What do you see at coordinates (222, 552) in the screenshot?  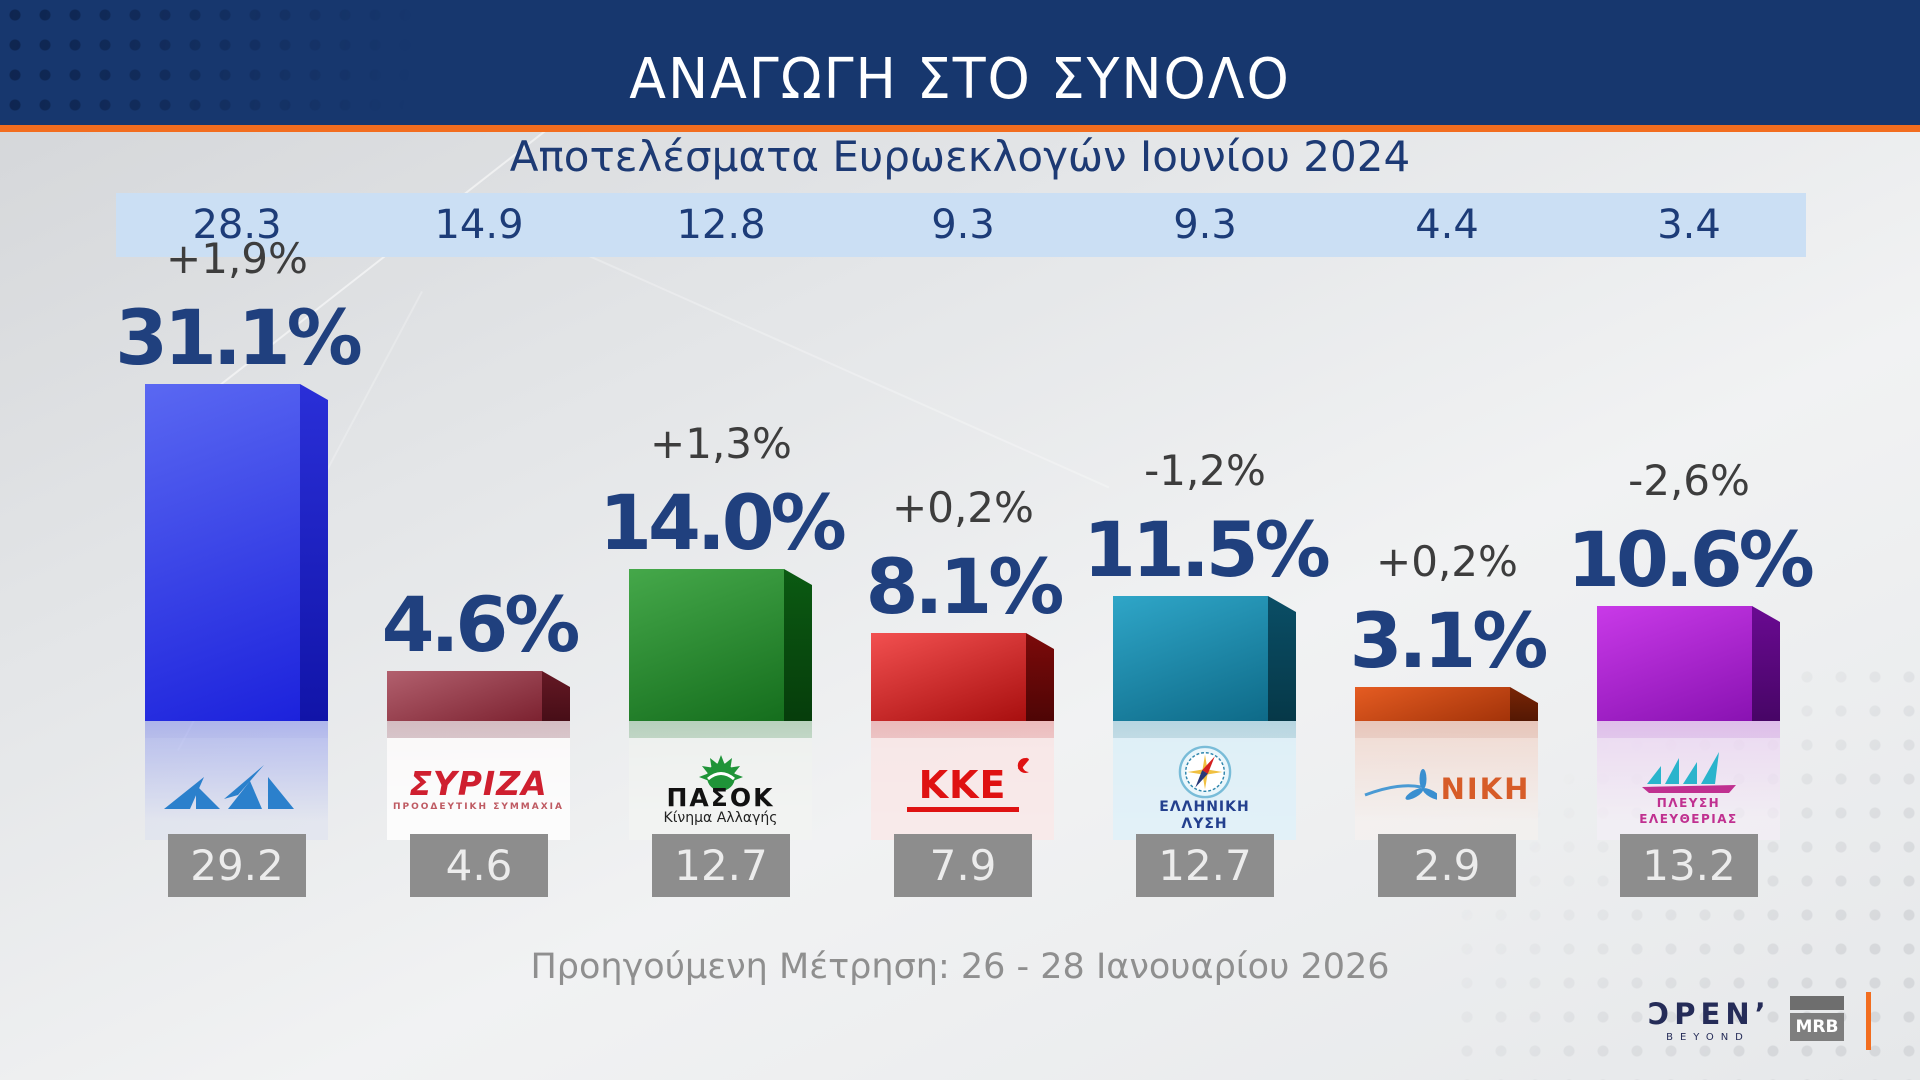 I see `bar-nd` at bounding box center [222, 552].